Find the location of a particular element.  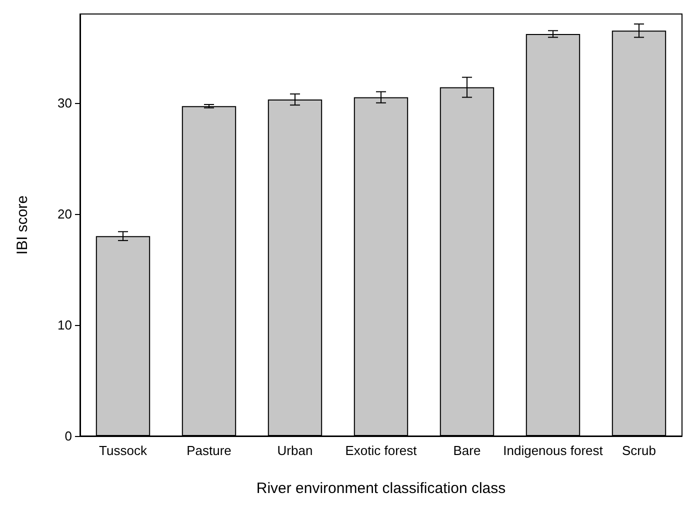

x-axis-title: River environment classification class is located at coordinates (381, 488).